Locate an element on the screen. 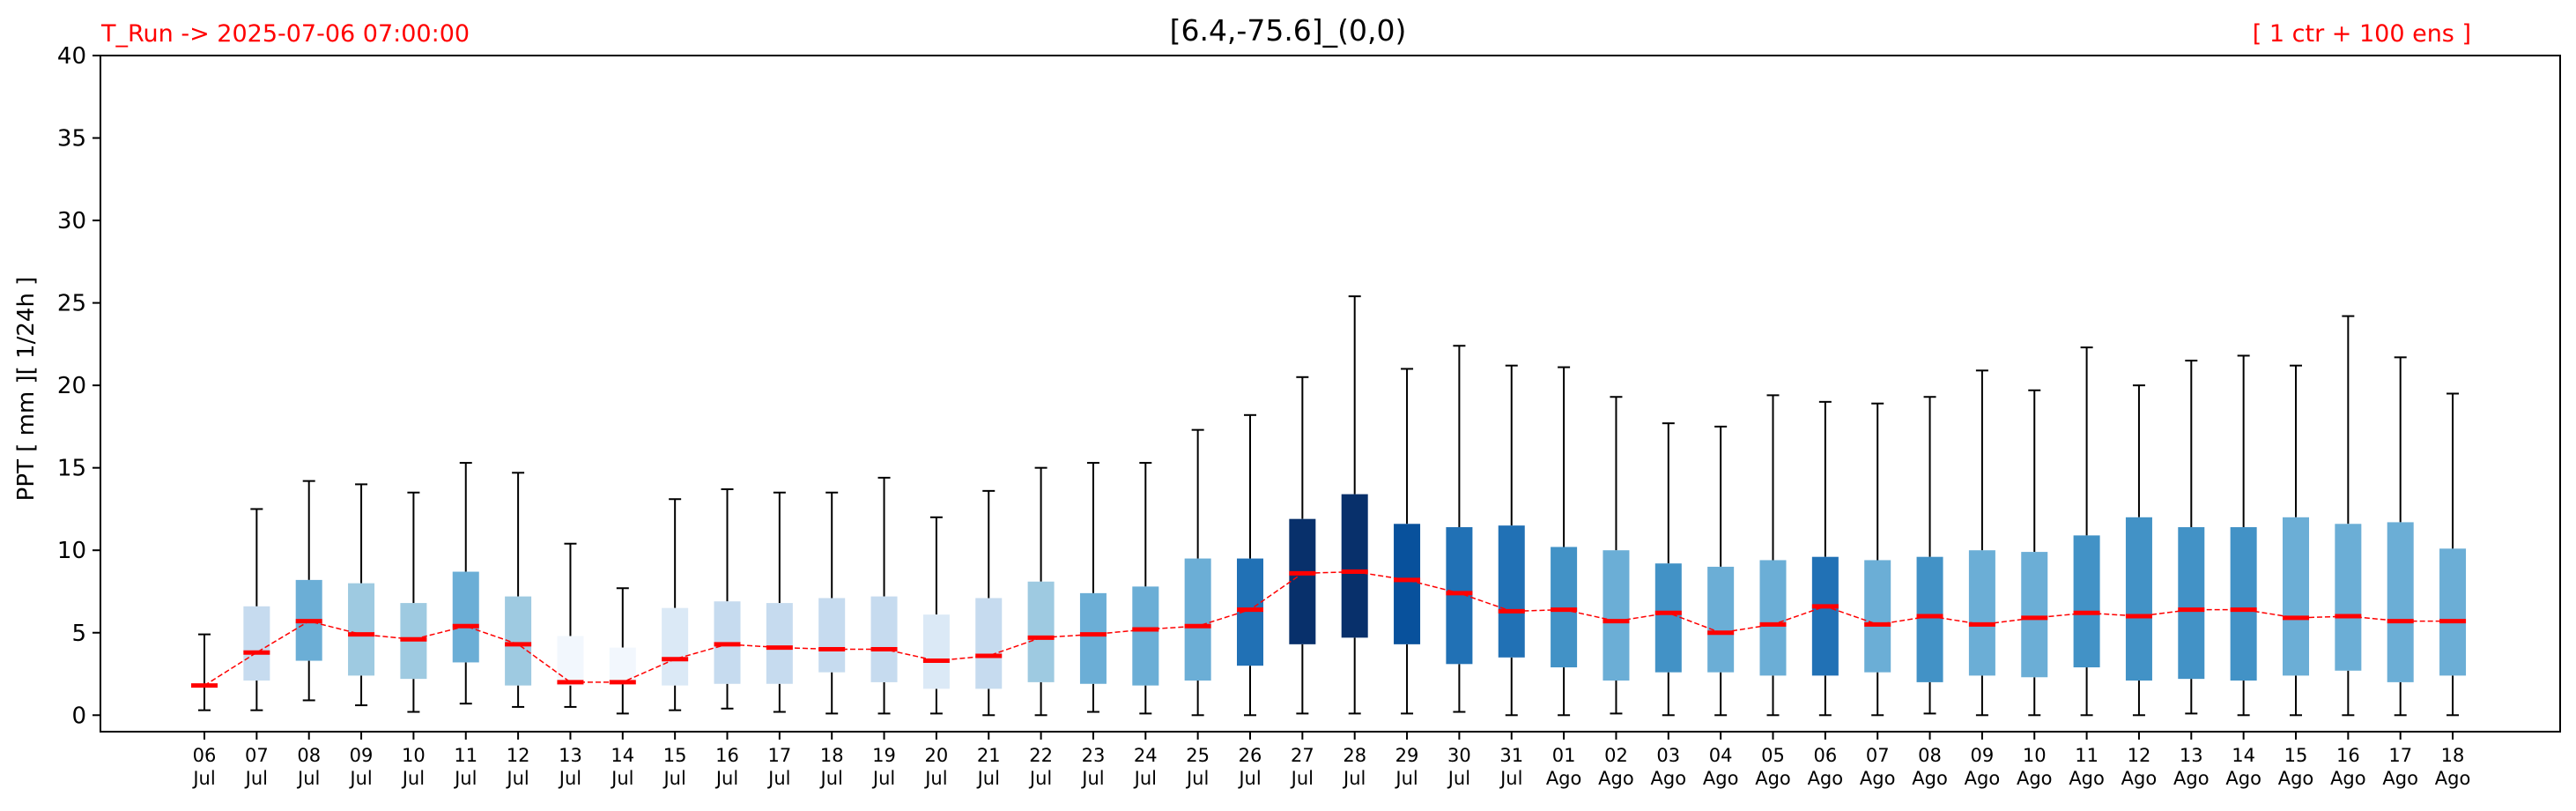  x-tick-label-day: 12 is located at coordinates (518, 756).